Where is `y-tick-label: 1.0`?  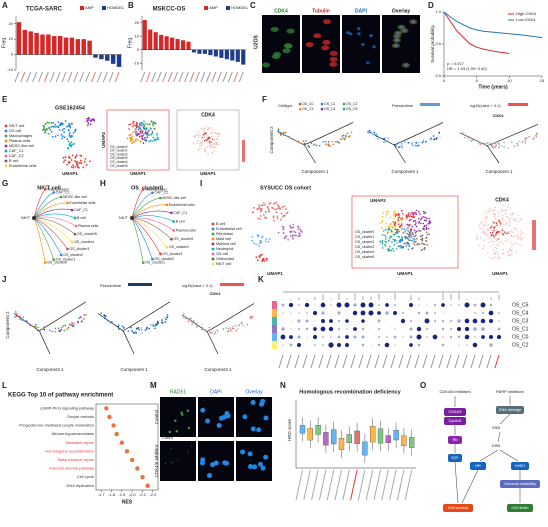 y-tick-label: 1.0 is located at coordinates (438, 11).